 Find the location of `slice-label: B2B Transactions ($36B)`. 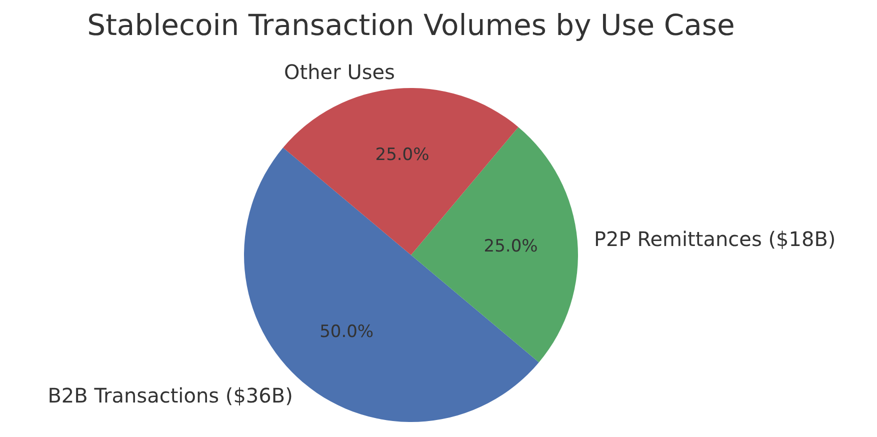

slice-label: B2B Transactions ($36B) is located at coordinates (170, 396).